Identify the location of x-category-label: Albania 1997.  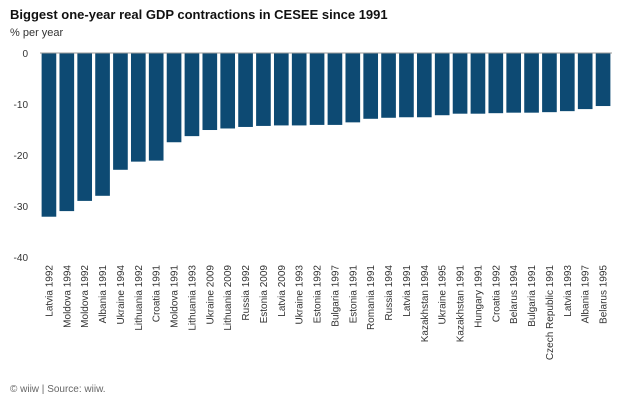
(586, 294).